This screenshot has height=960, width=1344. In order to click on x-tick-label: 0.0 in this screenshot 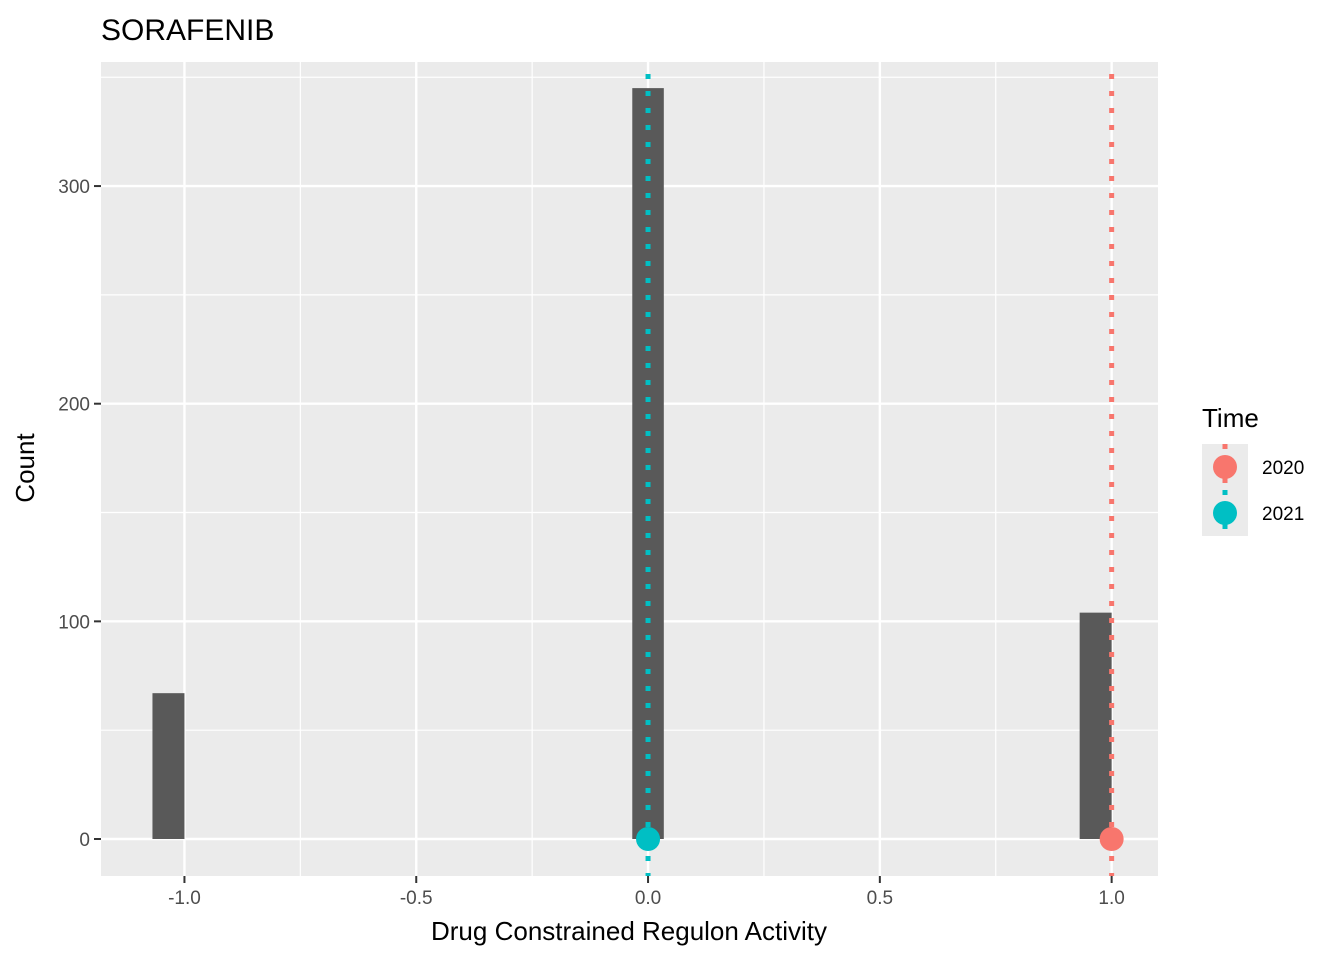, I will do `click(648, 898)`.